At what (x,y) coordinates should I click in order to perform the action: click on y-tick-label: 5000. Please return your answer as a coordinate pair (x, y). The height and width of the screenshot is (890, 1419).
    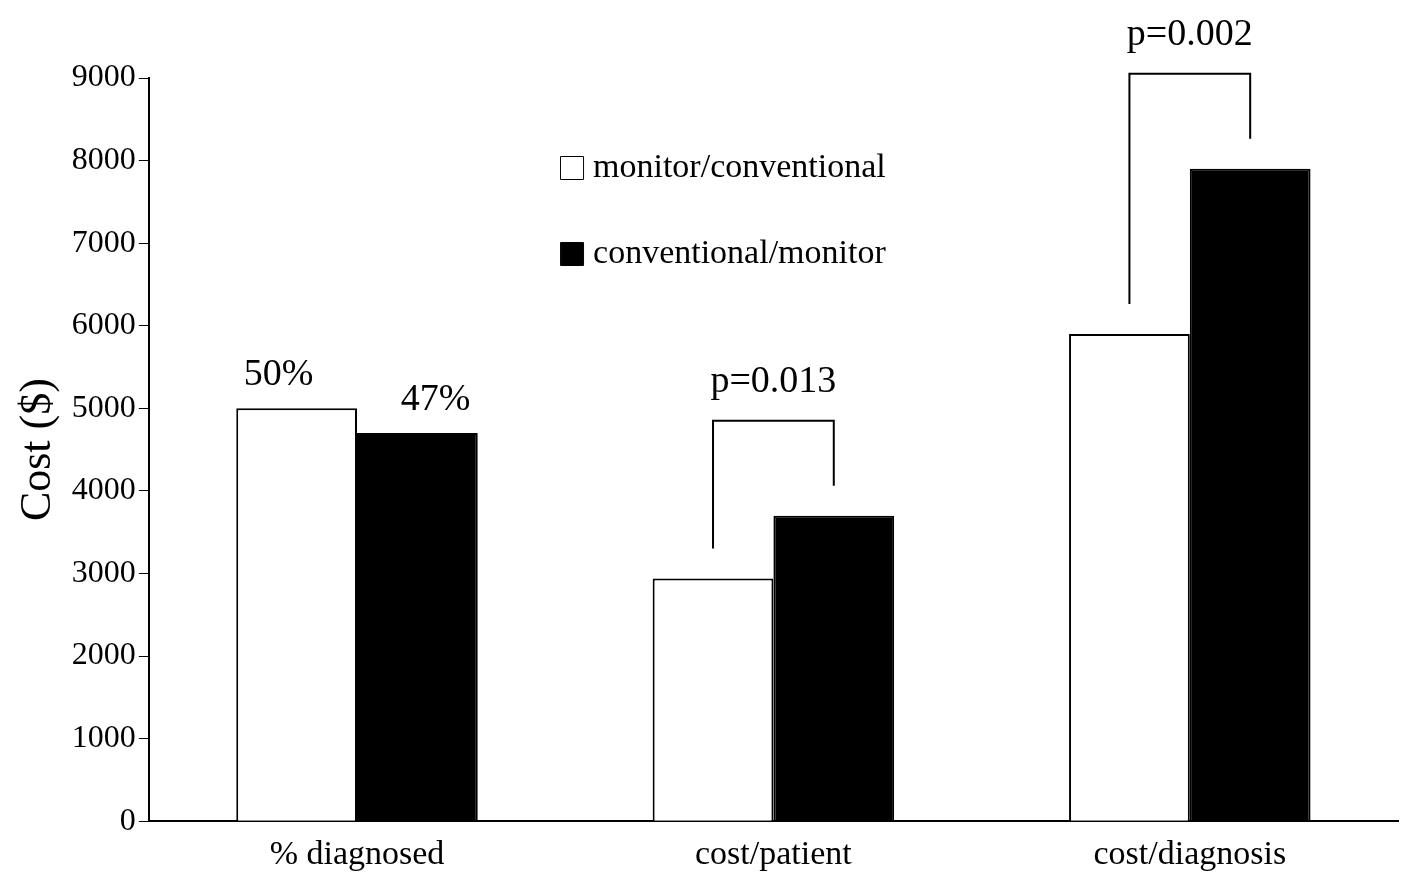
    Looking at the image, I should click on (103, 405).